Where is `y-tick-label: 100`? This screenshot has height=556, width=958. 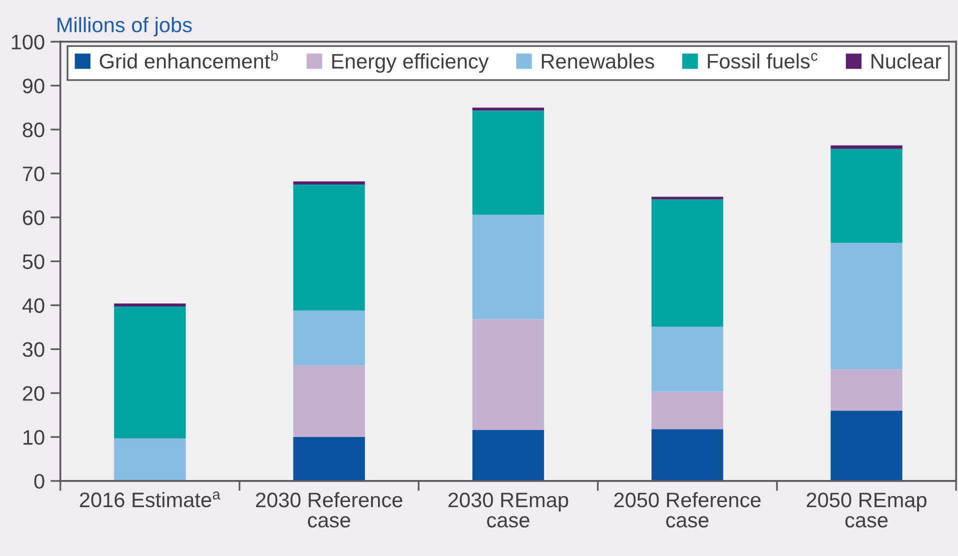
y-tick-label: 100 is located at coordinates (28, 42).